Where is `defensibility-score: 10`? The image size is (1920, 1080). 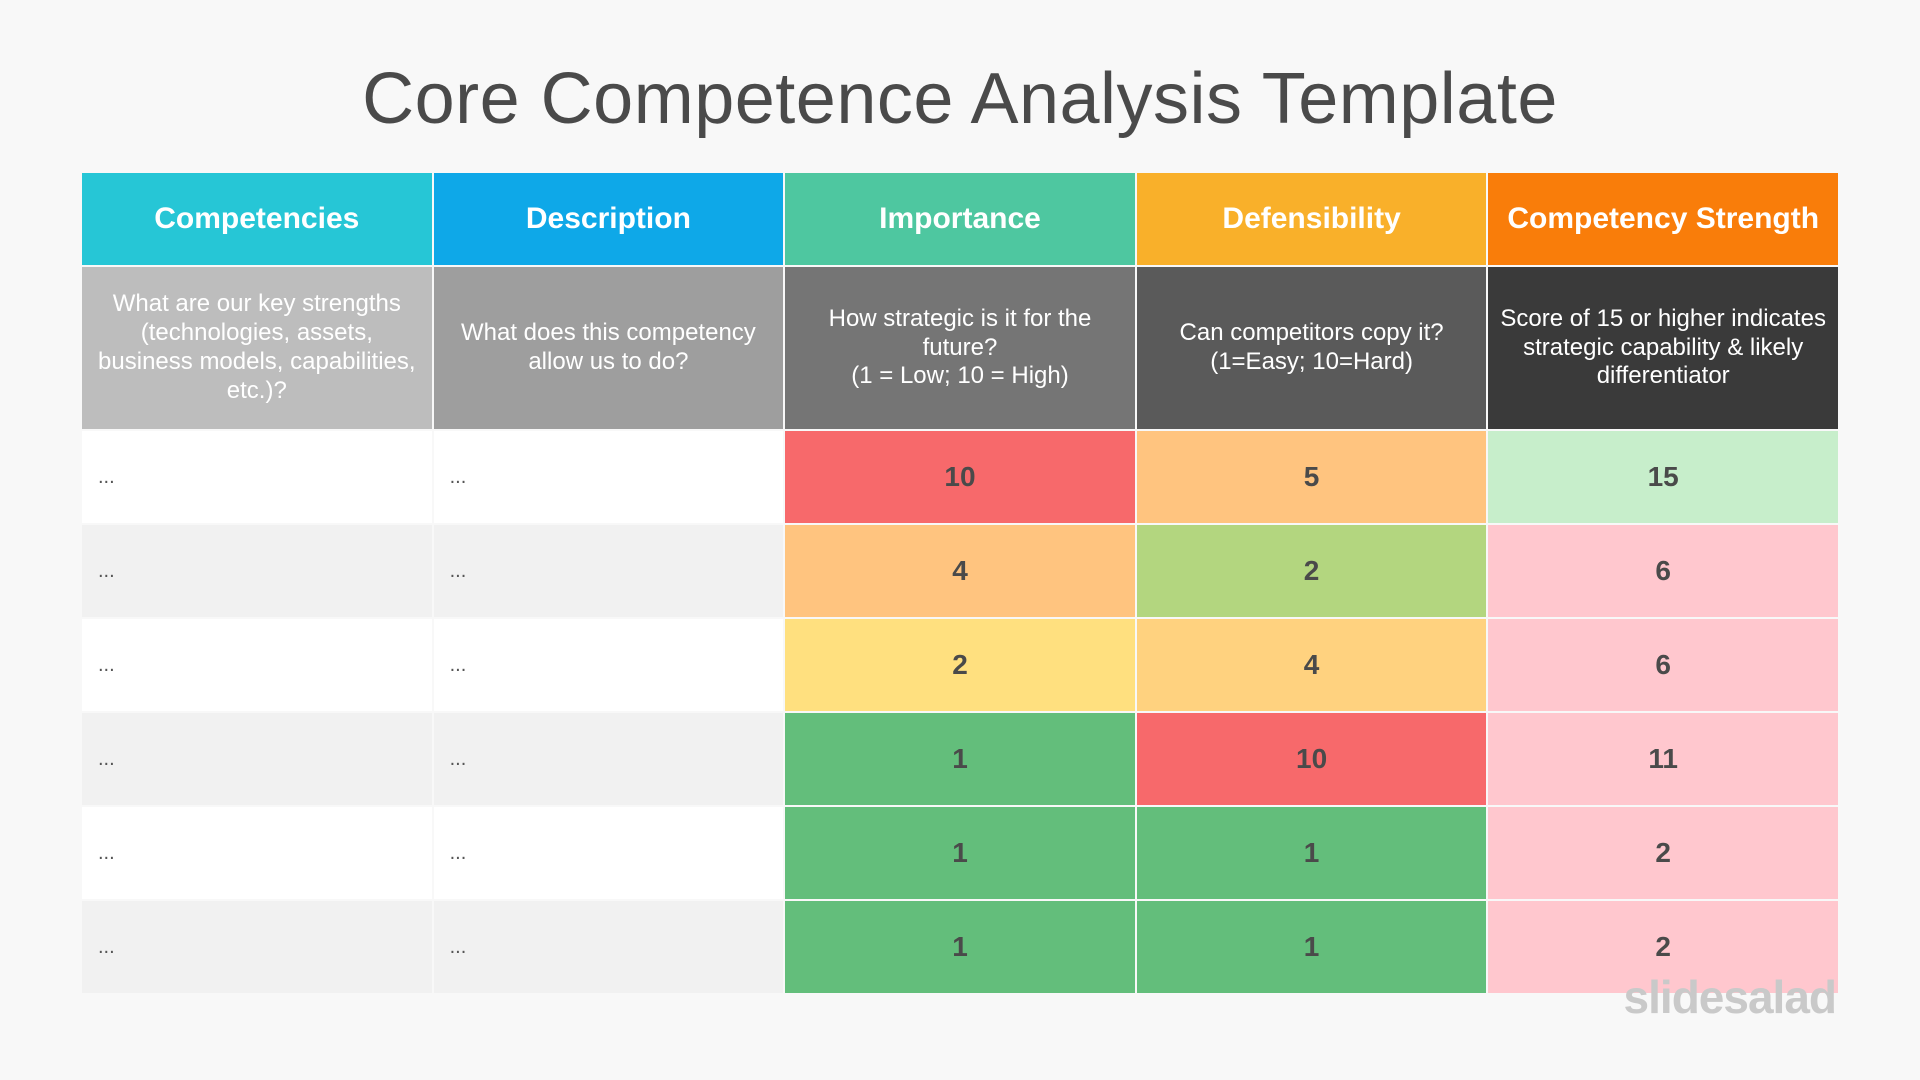
defensibility-score: 10 is located at coordinates (1311, 759).